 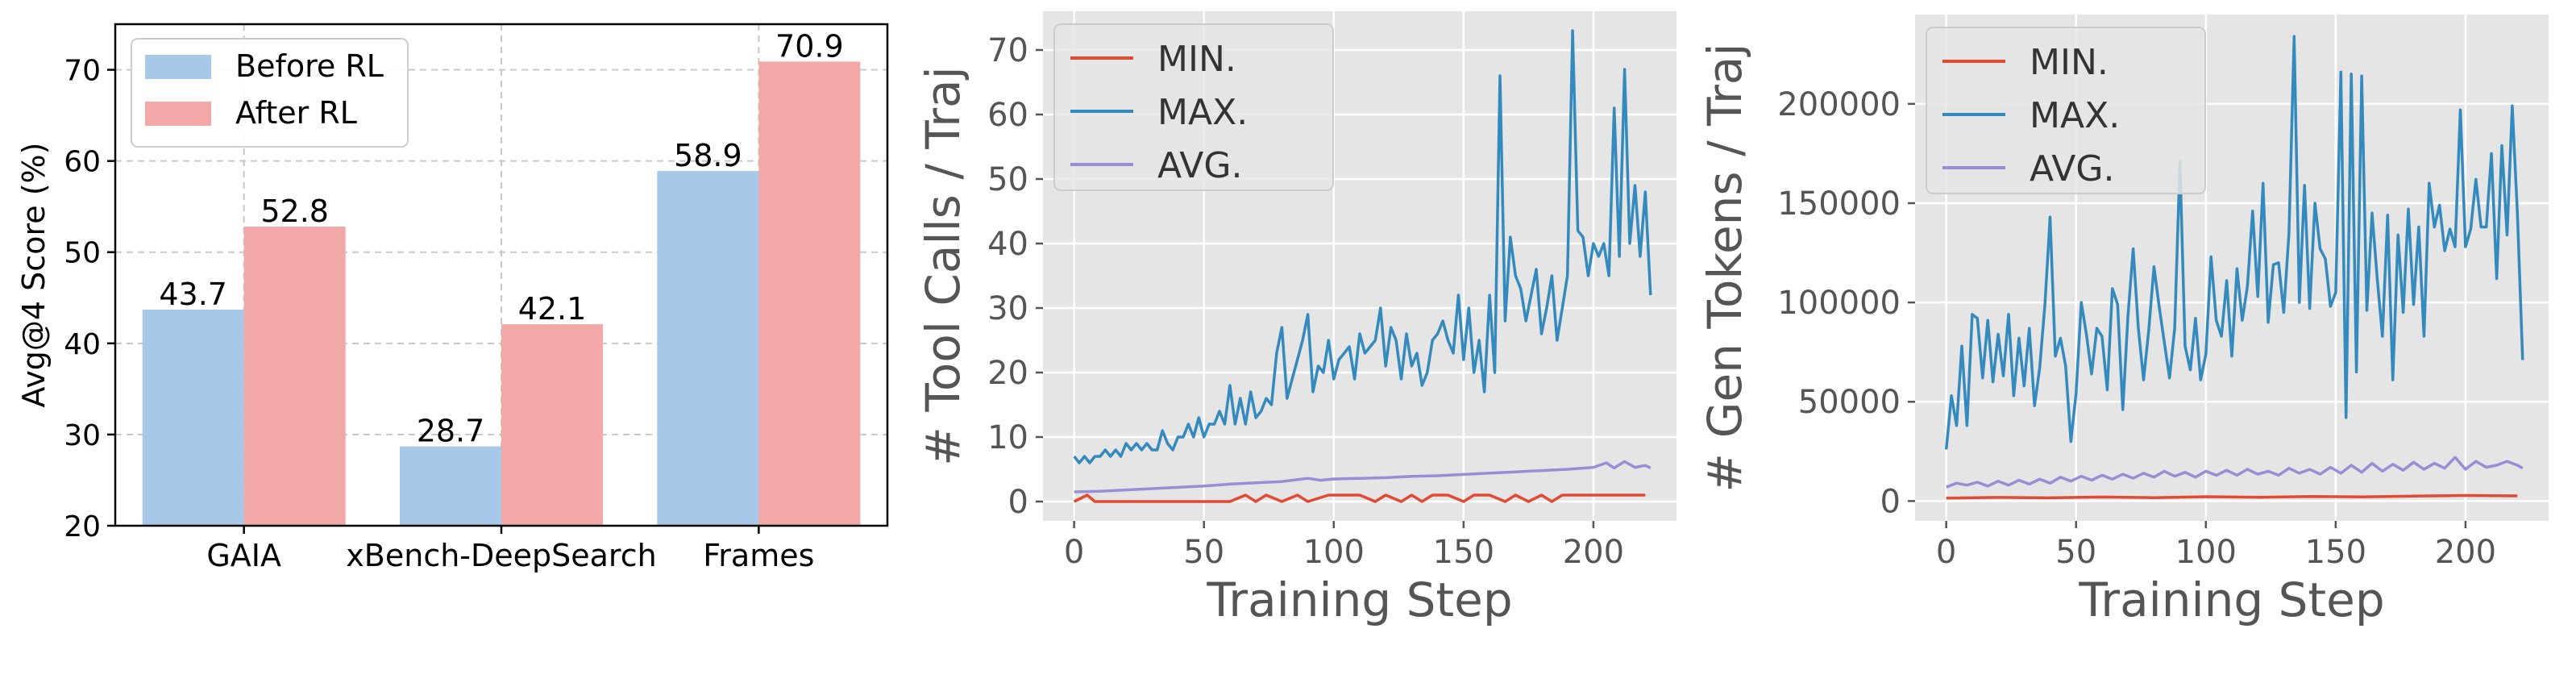 I want to click on bar-value-label: 70.9, so click(x=809, y=46).